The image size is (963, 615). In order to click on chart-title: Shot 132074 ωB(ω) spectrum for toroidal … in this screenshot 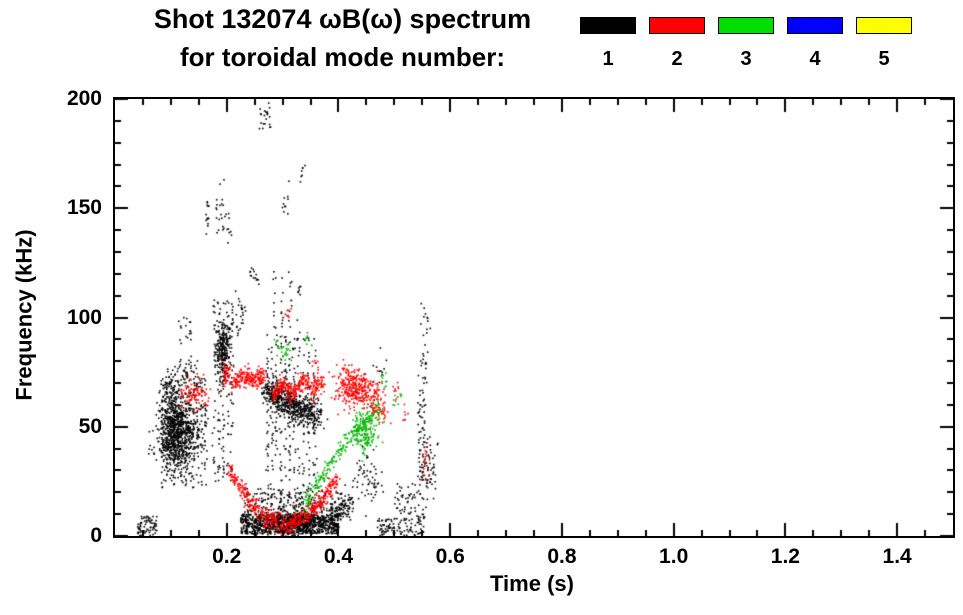, I will do `click(342, 38)`.